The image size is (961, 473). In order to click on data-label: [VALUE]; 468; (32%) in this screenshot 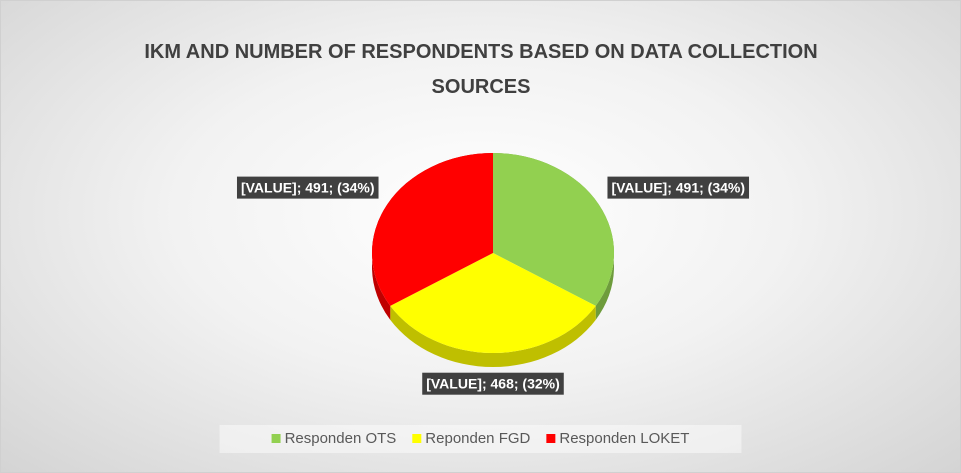, I will do `click(493, 384)`.